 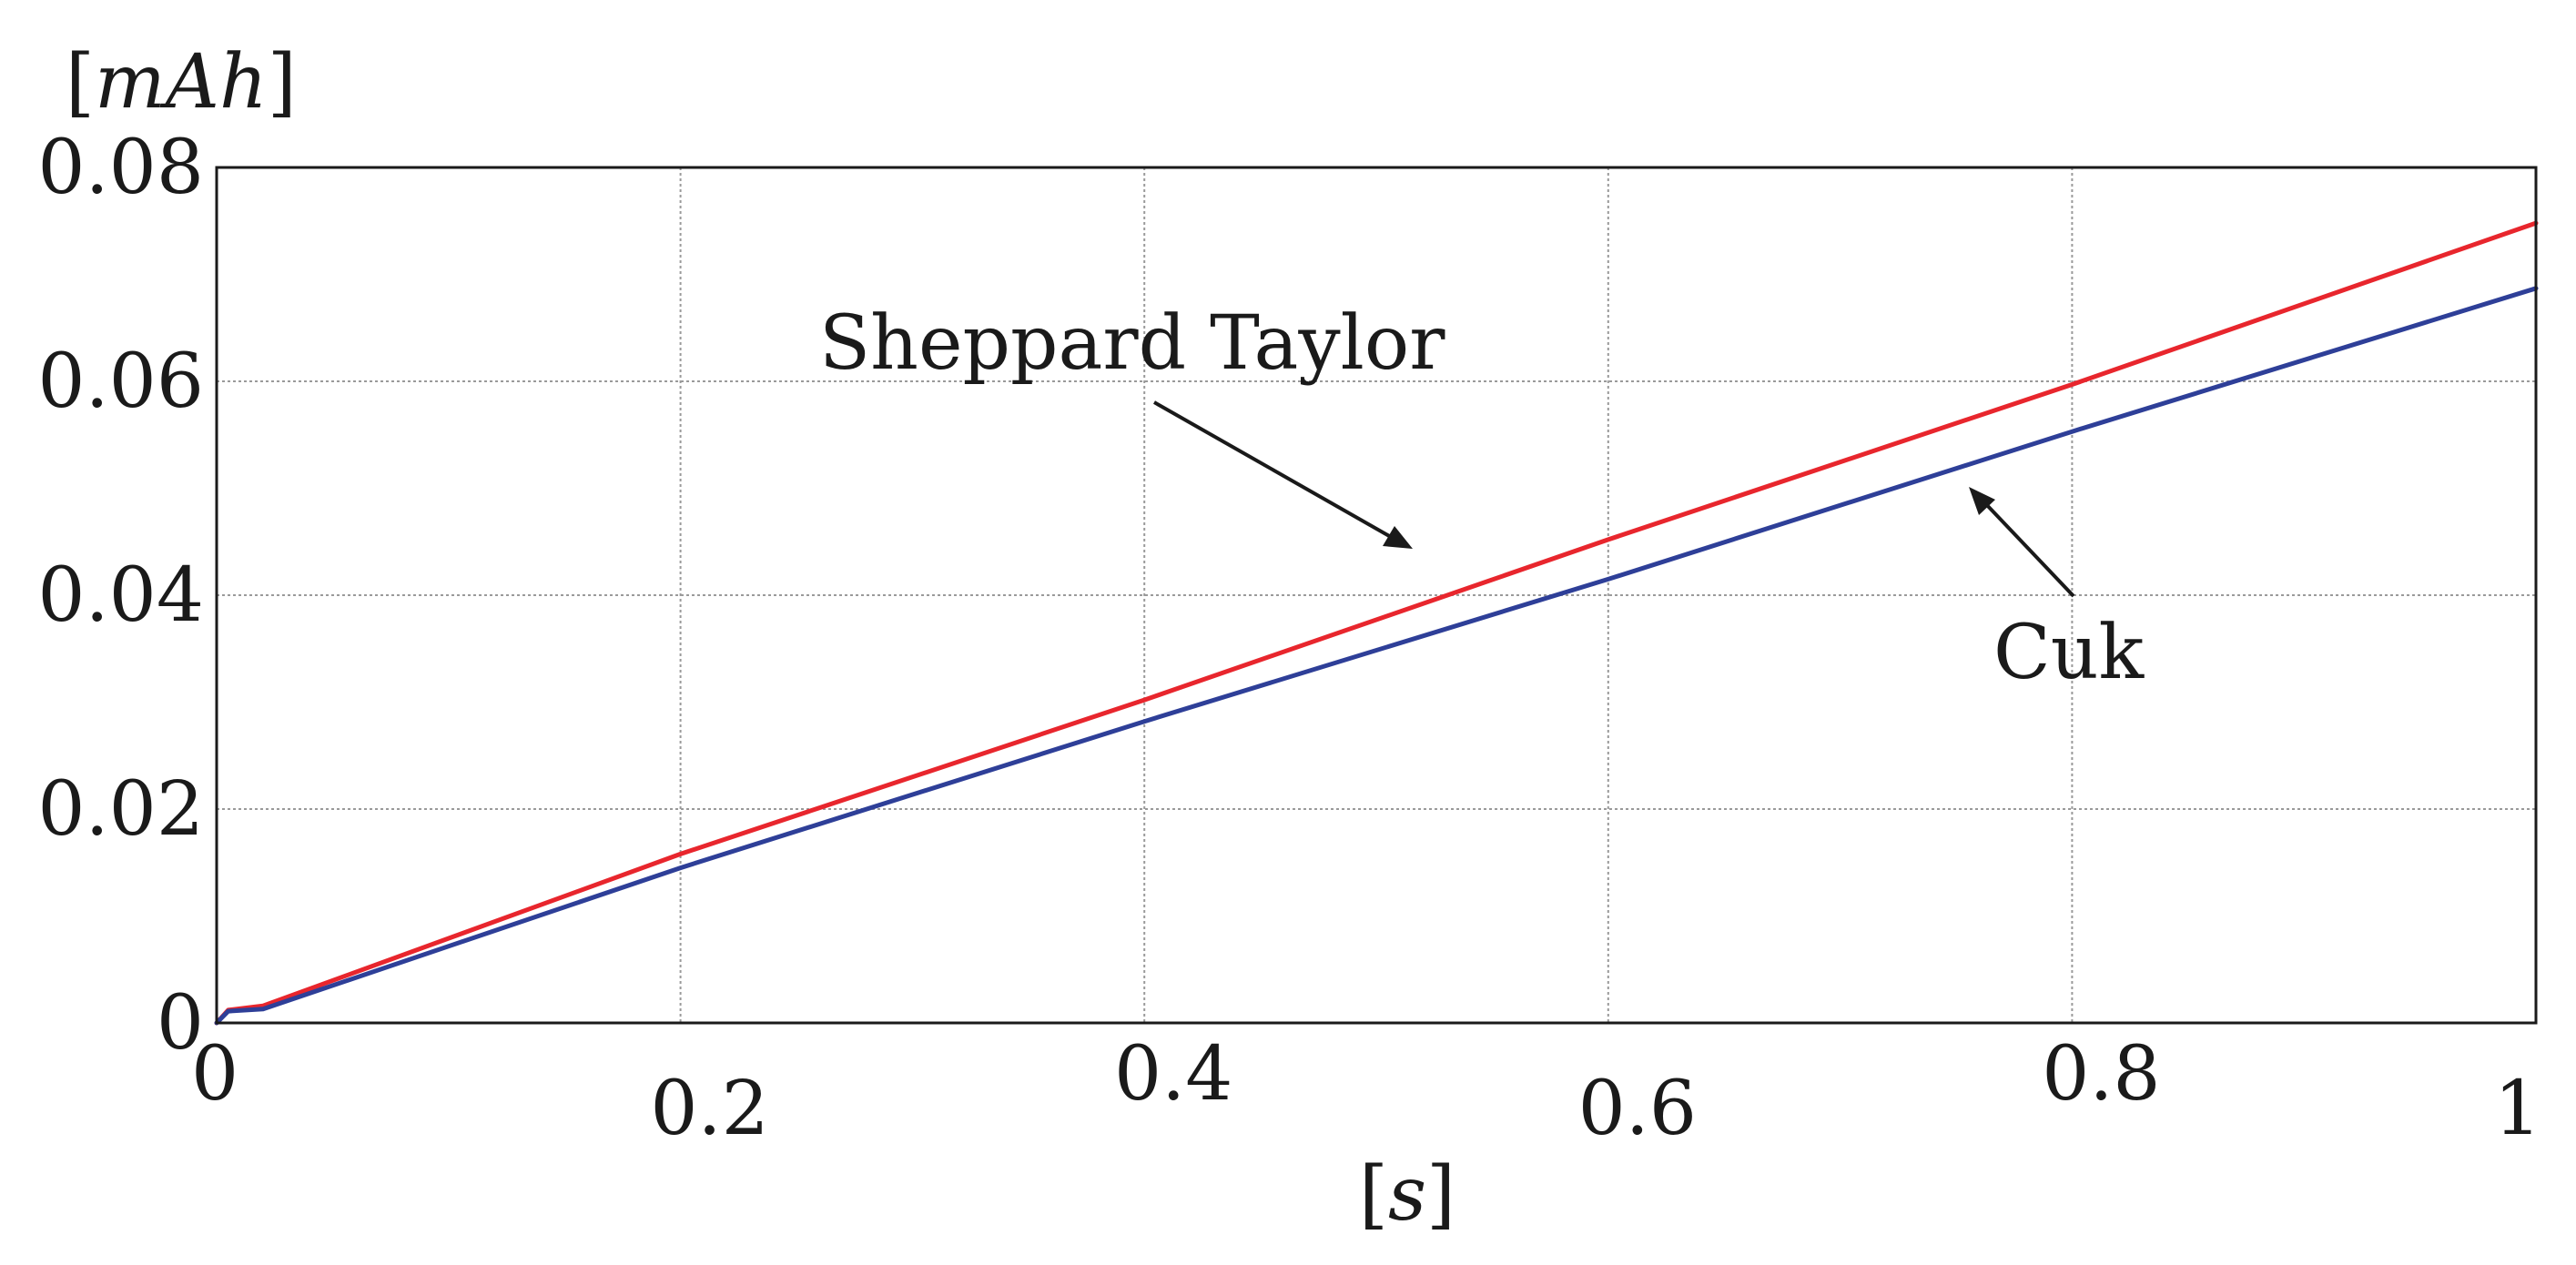 I want to click on x-tick-label: 0.8, so click(x=2101, y=1074).